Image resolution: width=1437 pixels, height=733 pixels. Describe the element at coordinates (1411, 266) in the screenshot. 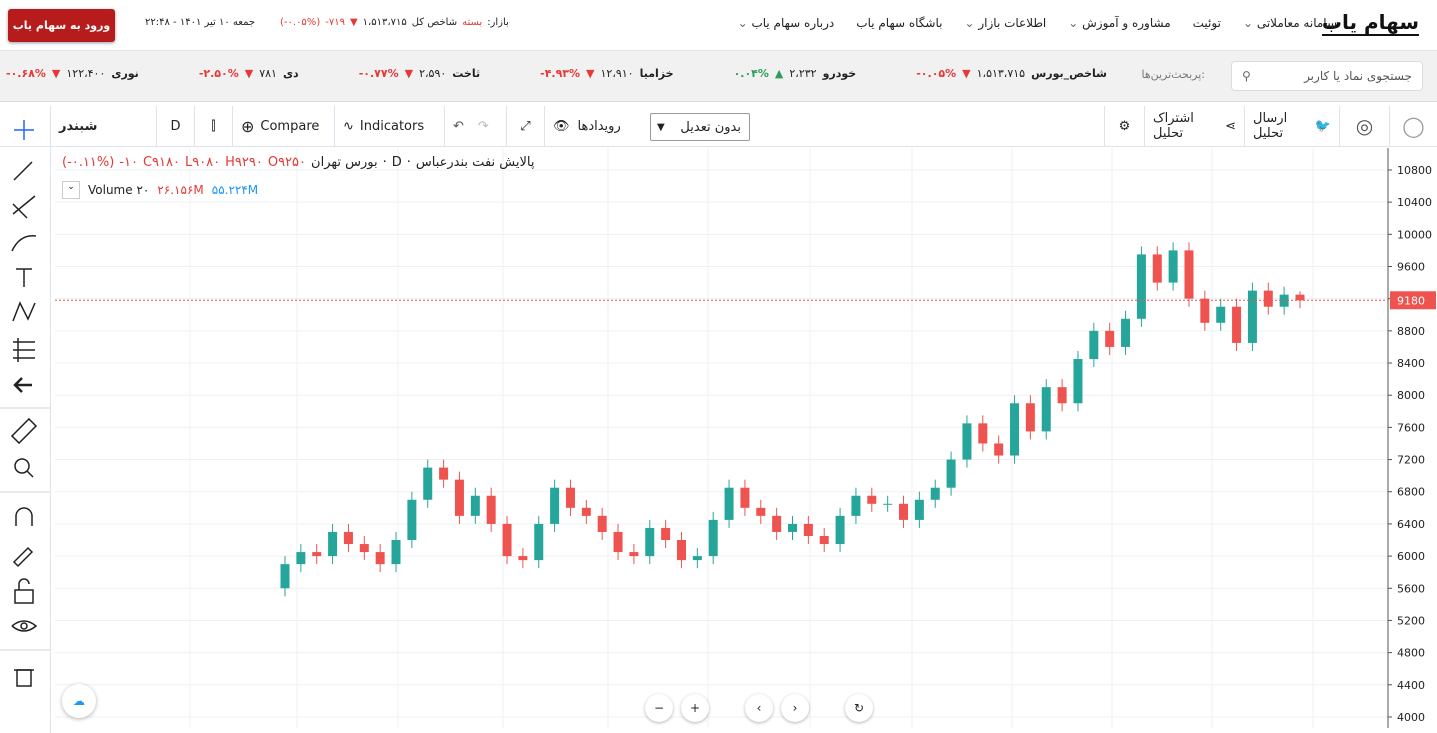

I see `y-tick-label: 9600` at that location.